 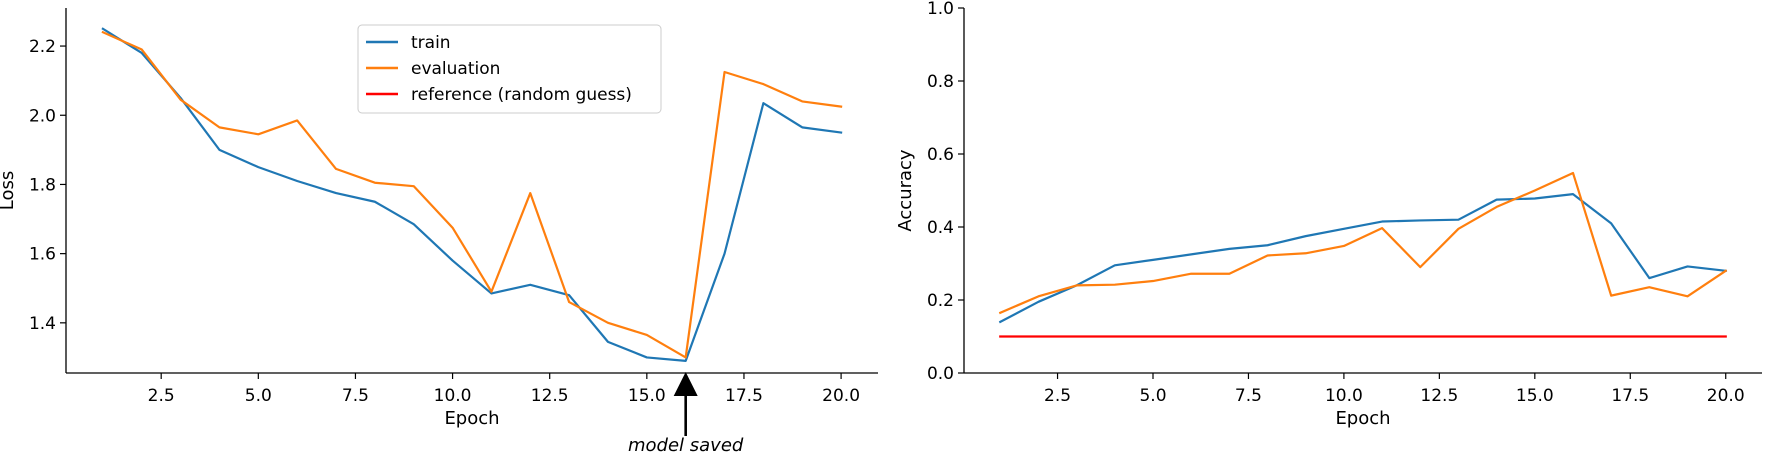 What do you see at coordinates (42, 116) in the screenshot?
I see `y-tick-label: 2.0` at bounding box center [42, 116].